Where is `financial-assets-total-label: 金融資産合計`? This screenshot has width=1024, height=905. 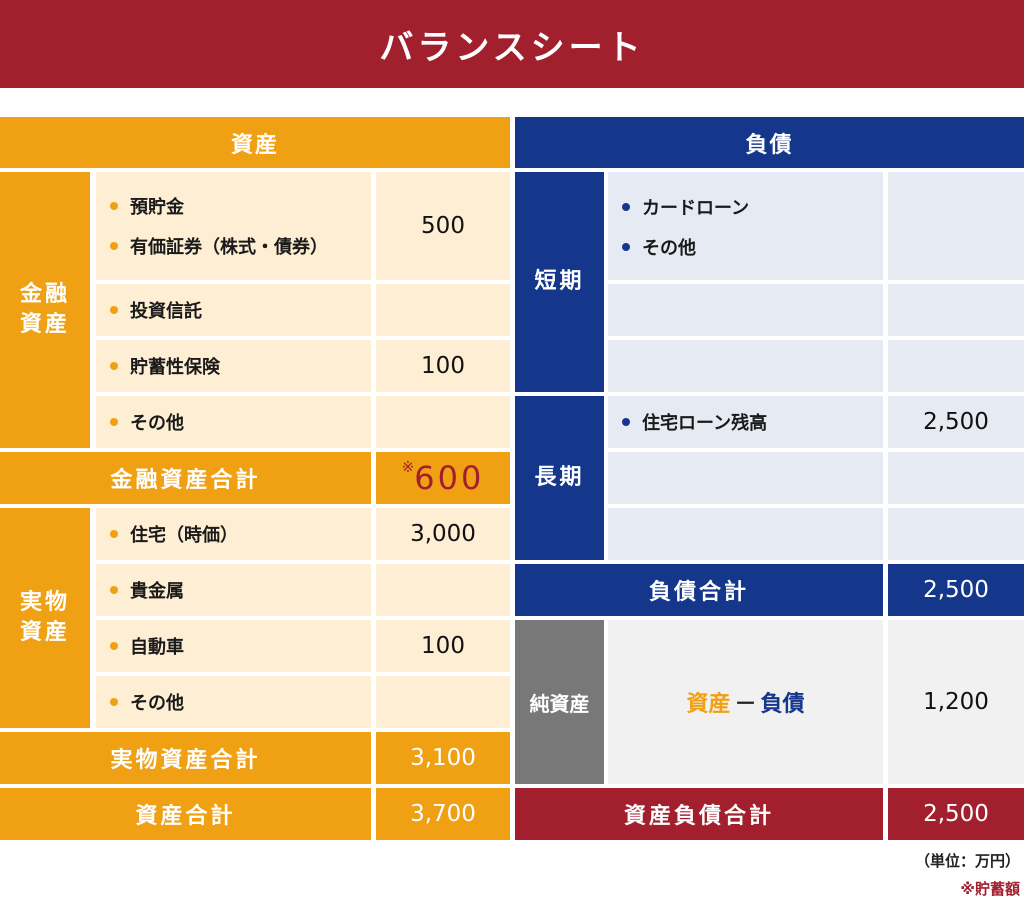 financial-assets-total-label: 金融資産合計 is located at coordinates (185, 478).